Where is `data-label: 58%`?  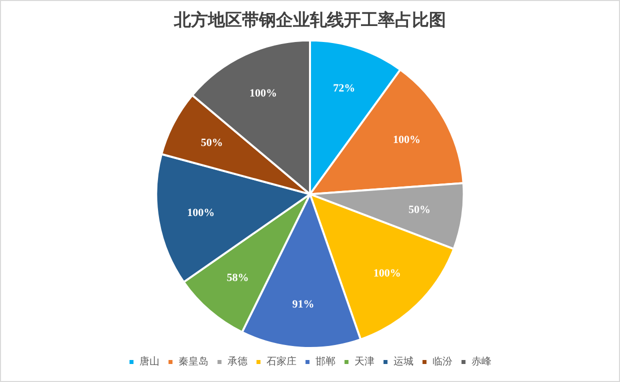 data-label: 58% is located at coordinates (237, 278).